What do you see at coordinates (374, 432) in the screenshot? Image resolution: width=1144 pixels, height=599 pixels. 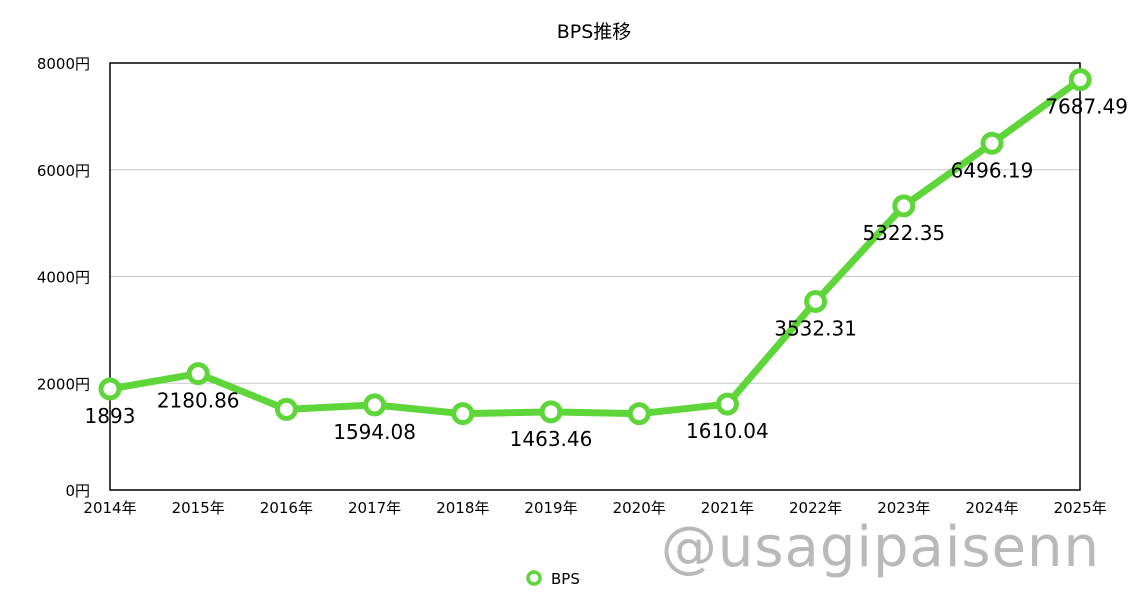 I see `data-label: 1594.08` at bounding box center [374, 432].